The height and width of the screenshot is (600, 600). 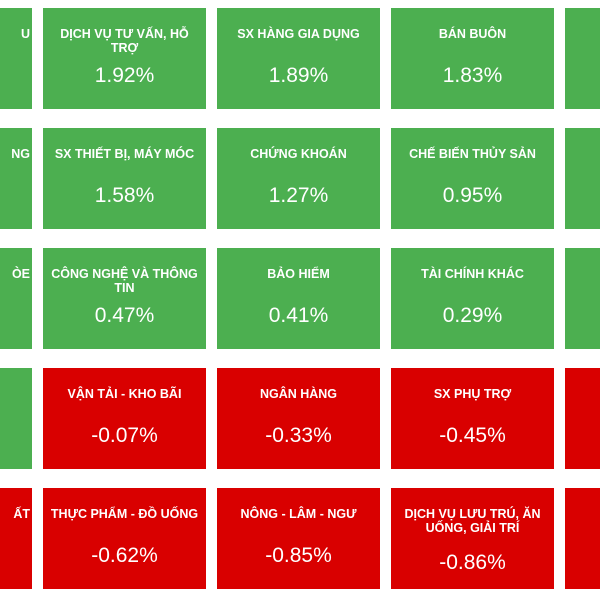 I want to click on sector-change-value: 0.29%, so click(x=472, y=315).